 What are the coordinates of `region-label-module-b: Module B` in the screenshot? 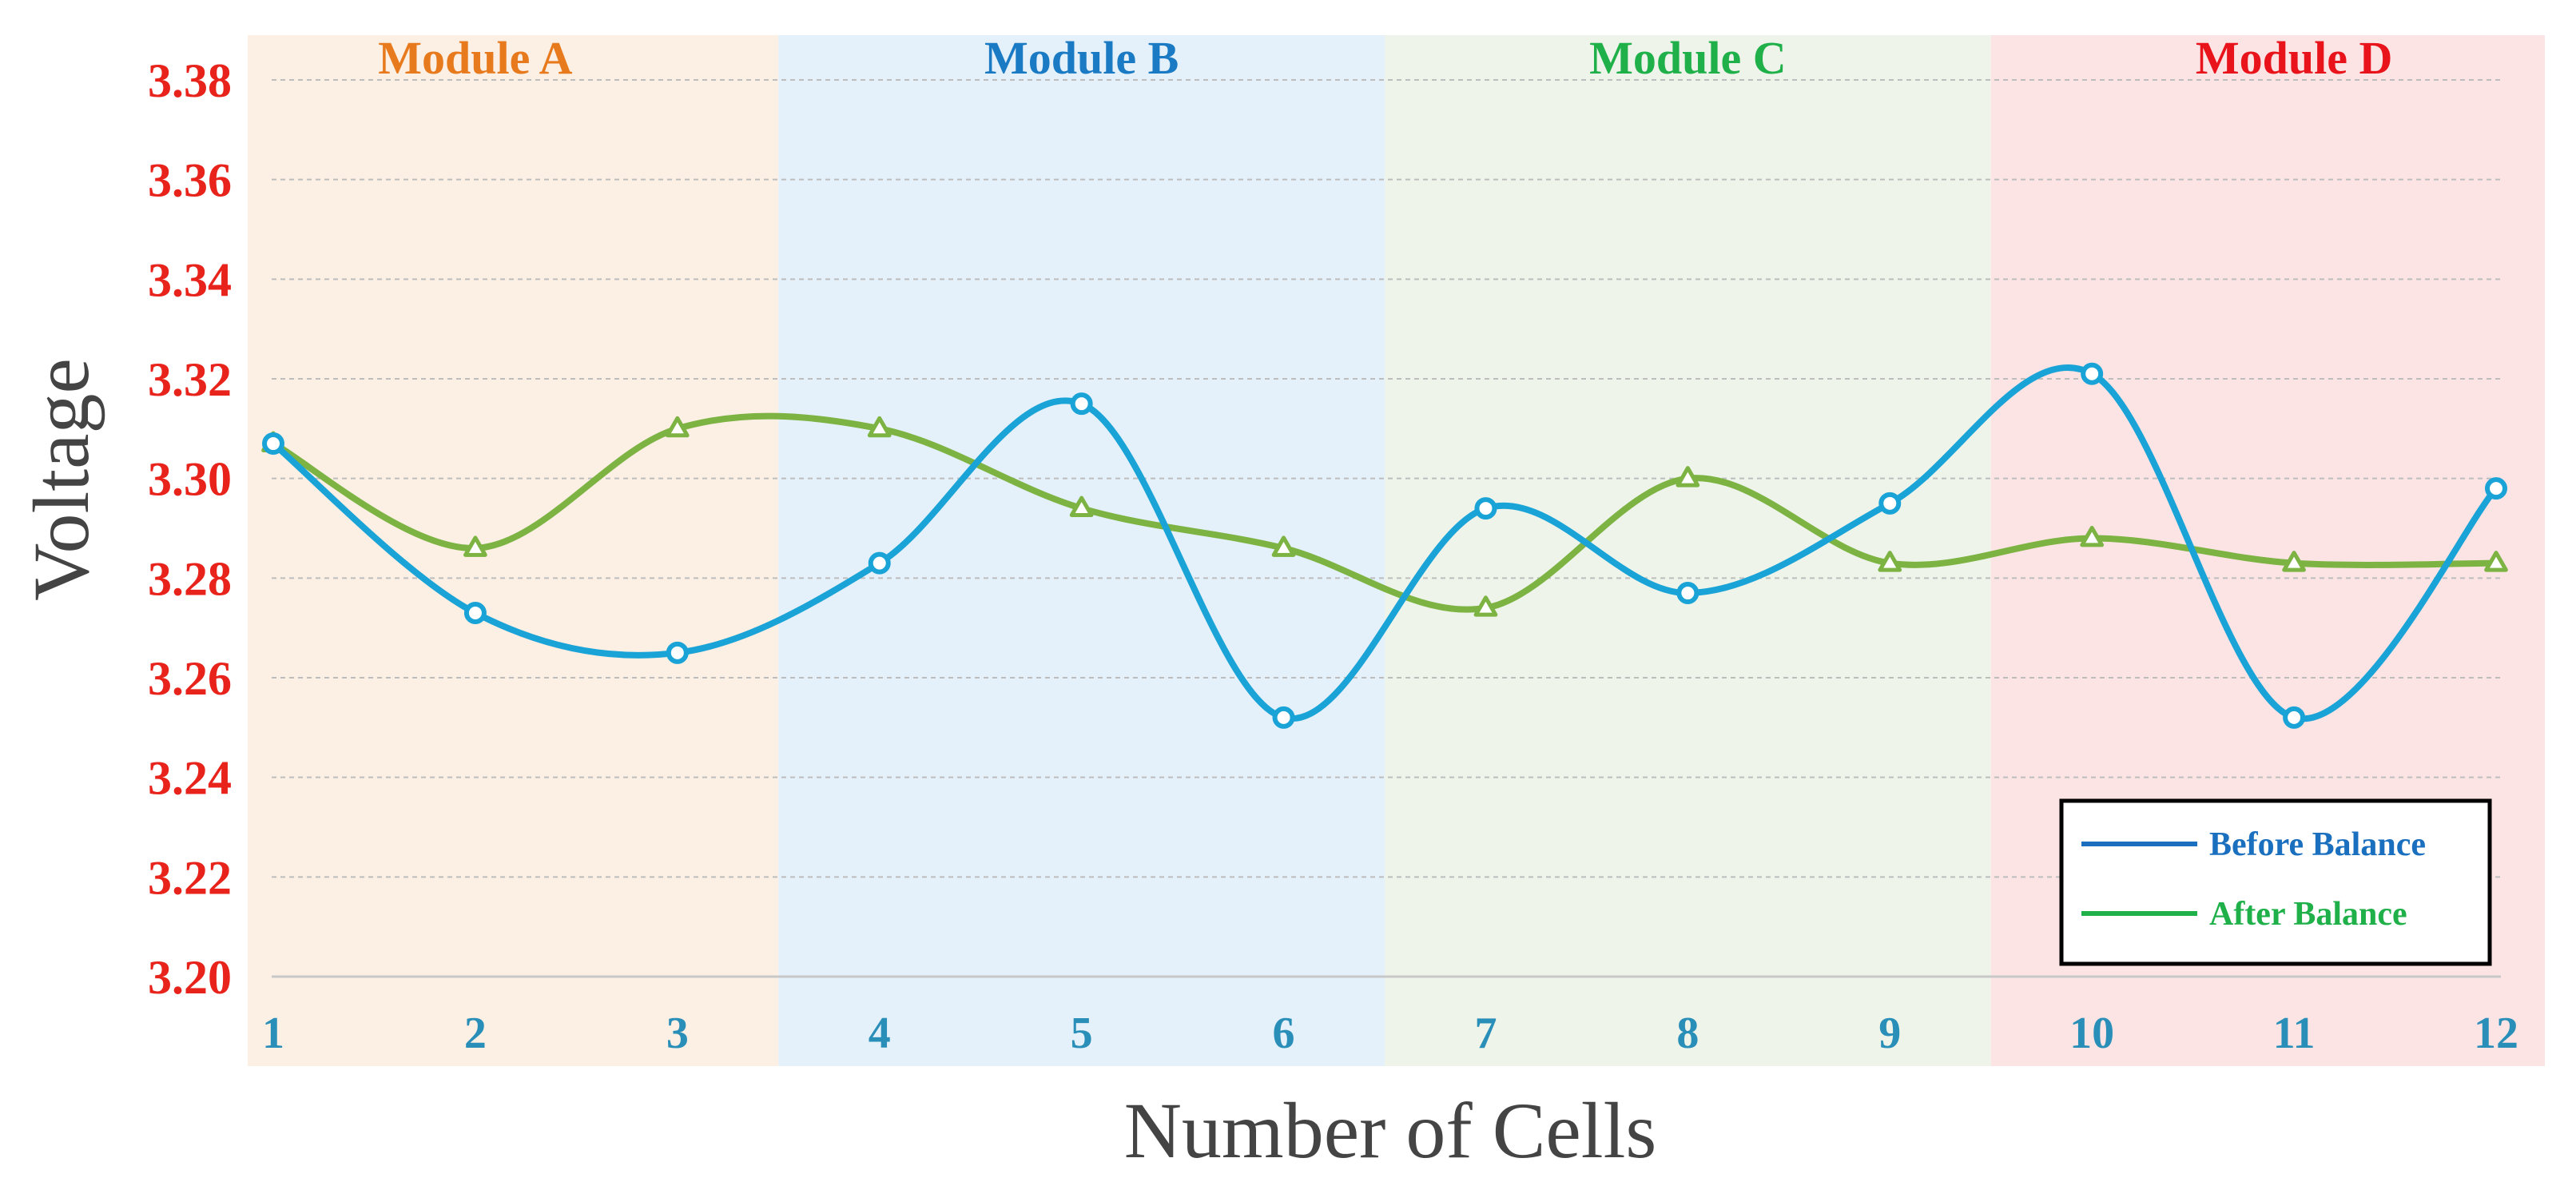 It's located at (1081, 58).